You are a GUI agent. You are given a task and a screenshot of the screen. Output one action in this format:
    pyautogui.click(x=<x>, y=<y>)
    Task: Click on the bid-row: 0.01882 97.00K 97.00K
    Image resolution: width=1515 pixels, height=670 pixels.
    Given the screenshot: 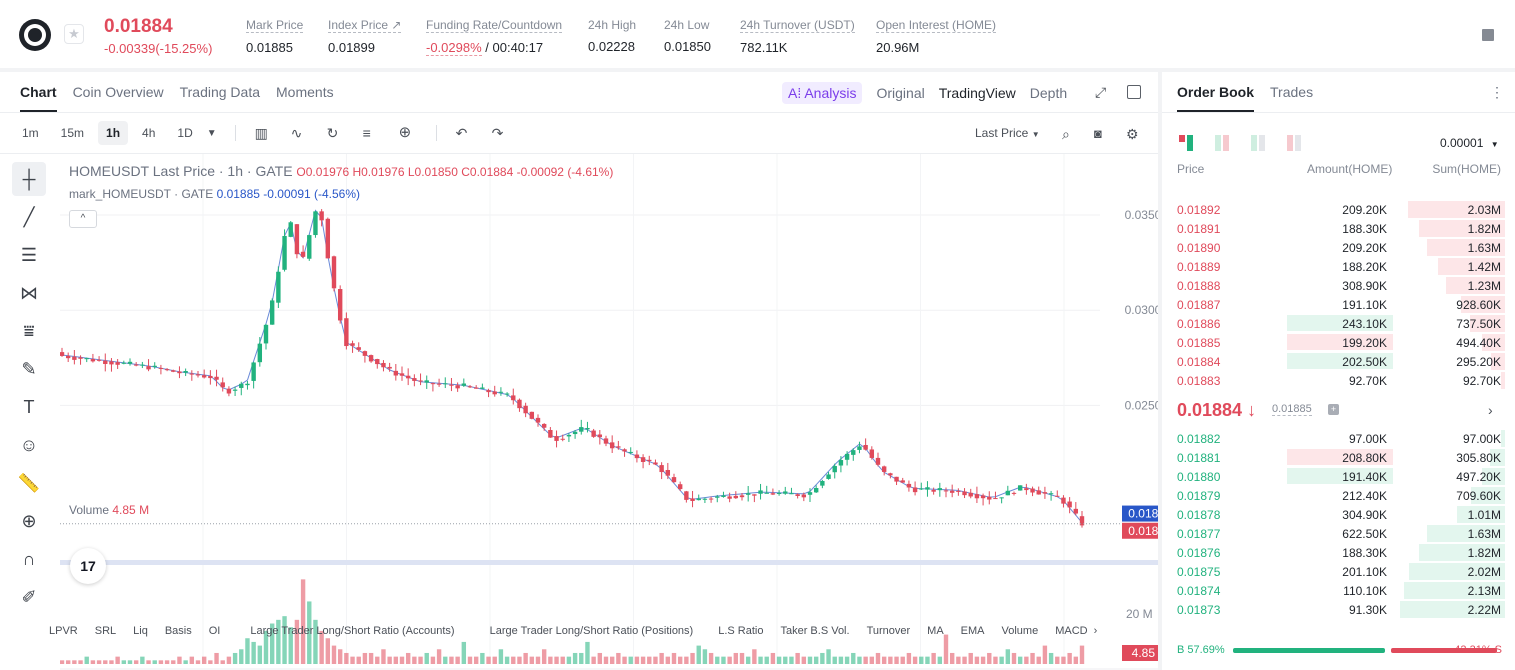 What is the action you would take?
    pyautogui.click(x=1338, y=438)
    